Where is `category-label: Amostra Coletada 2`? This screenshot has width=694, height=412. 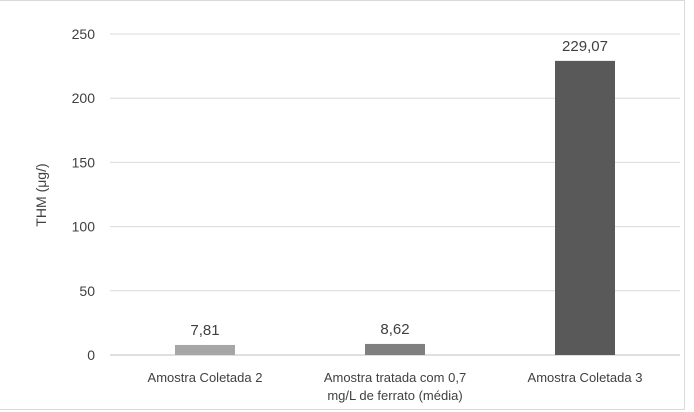 category-label: Amostra Coletada 2 is located at coordinates (205, 377).